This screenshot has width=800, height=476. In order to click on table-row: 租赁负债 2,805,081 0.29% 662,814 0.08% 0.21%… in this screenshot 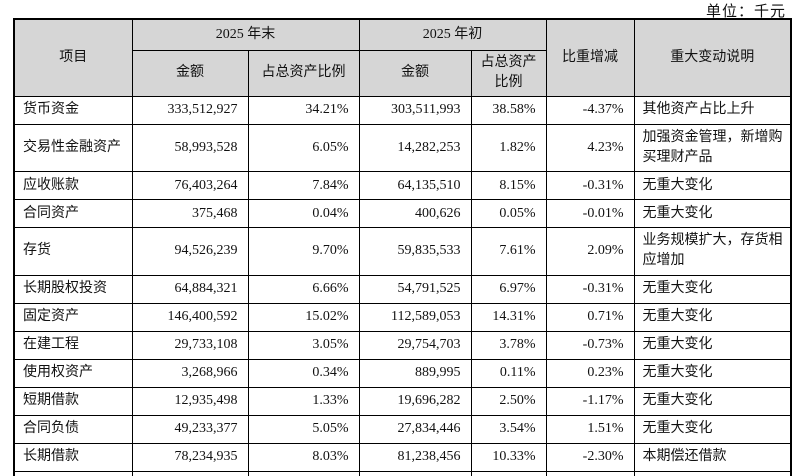, I will do `click(402, 473)`.